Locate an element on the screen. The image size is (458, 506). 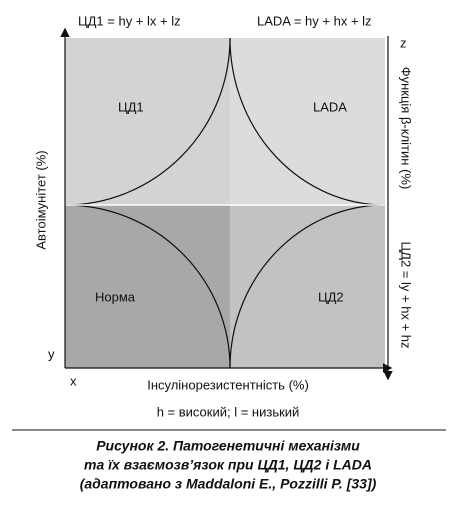
formula: ЦД2 = ly + hx + hz is located at coordinates (406, 295).